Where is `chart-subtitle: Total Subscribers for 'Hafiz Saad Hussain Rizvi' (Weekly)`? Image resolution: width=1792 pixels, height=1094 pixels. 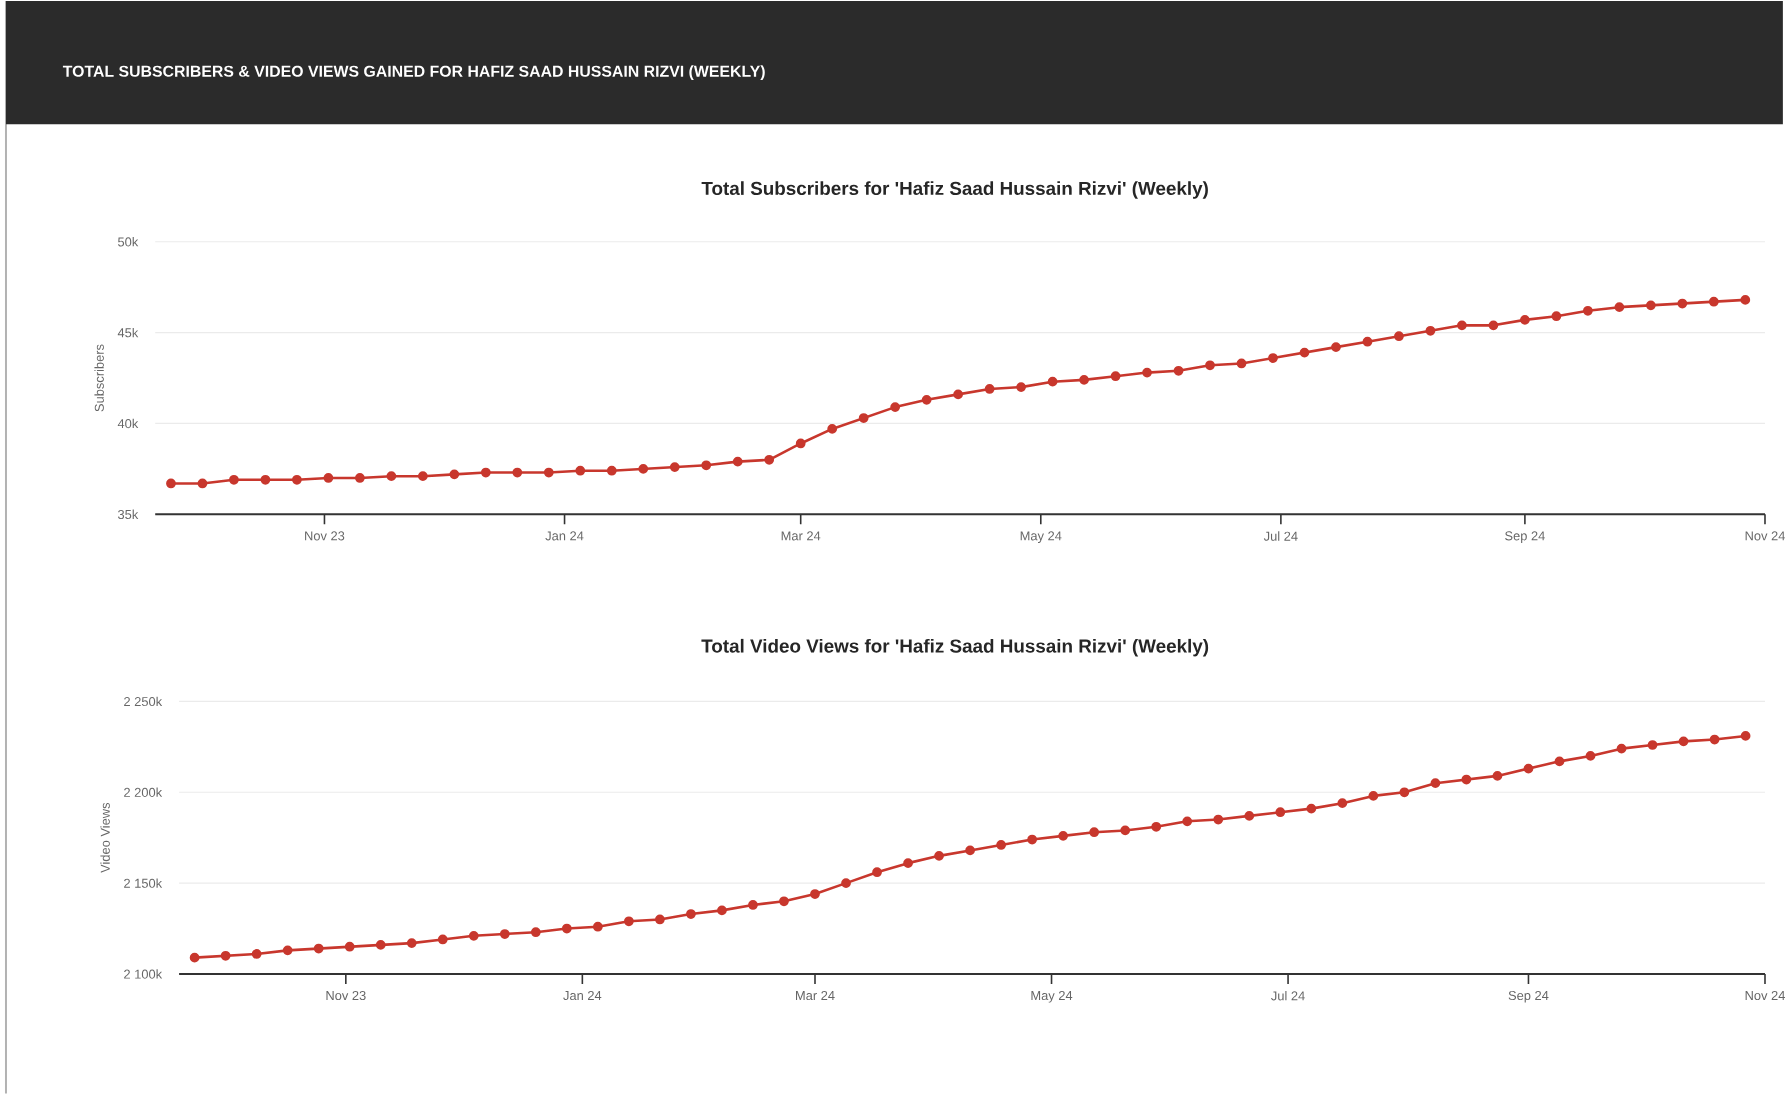 chart-subtitle: Total Subscribers for 'Hafiz Saad Hussain Rizvi' (Weekly) is located at coordinates (954, 190).